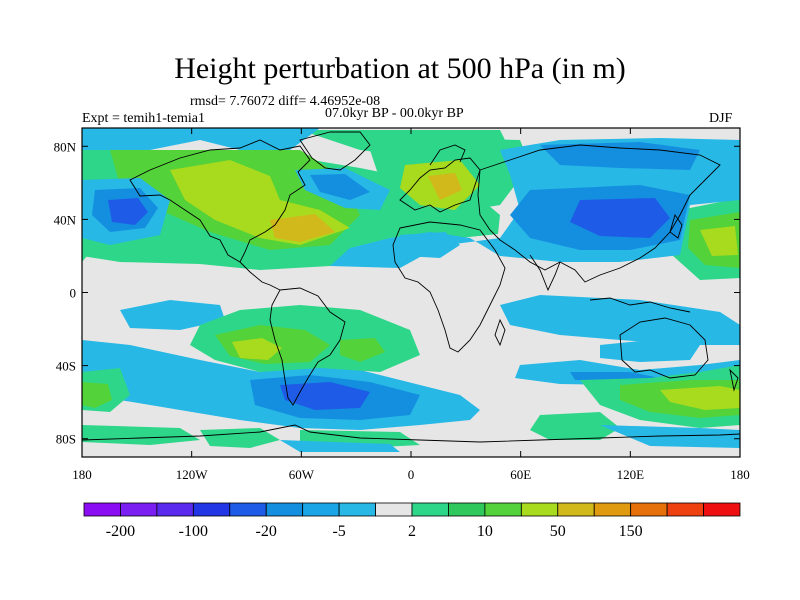 This screenshot has height=600, width=800. Describe the element at coordinates (335, 151) in the screenshot. I see `coastline-greenland` at that location.